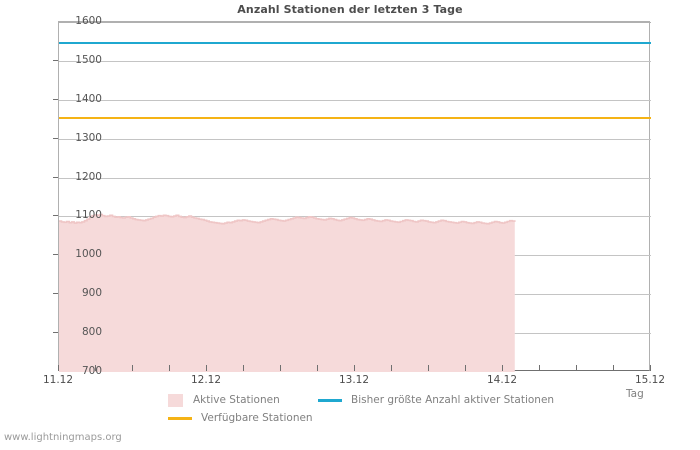 The image size is (700, 450). Describe the element at coordinates (91, 332) in the screenshot. I see `y-tick-label: 800` at that location.